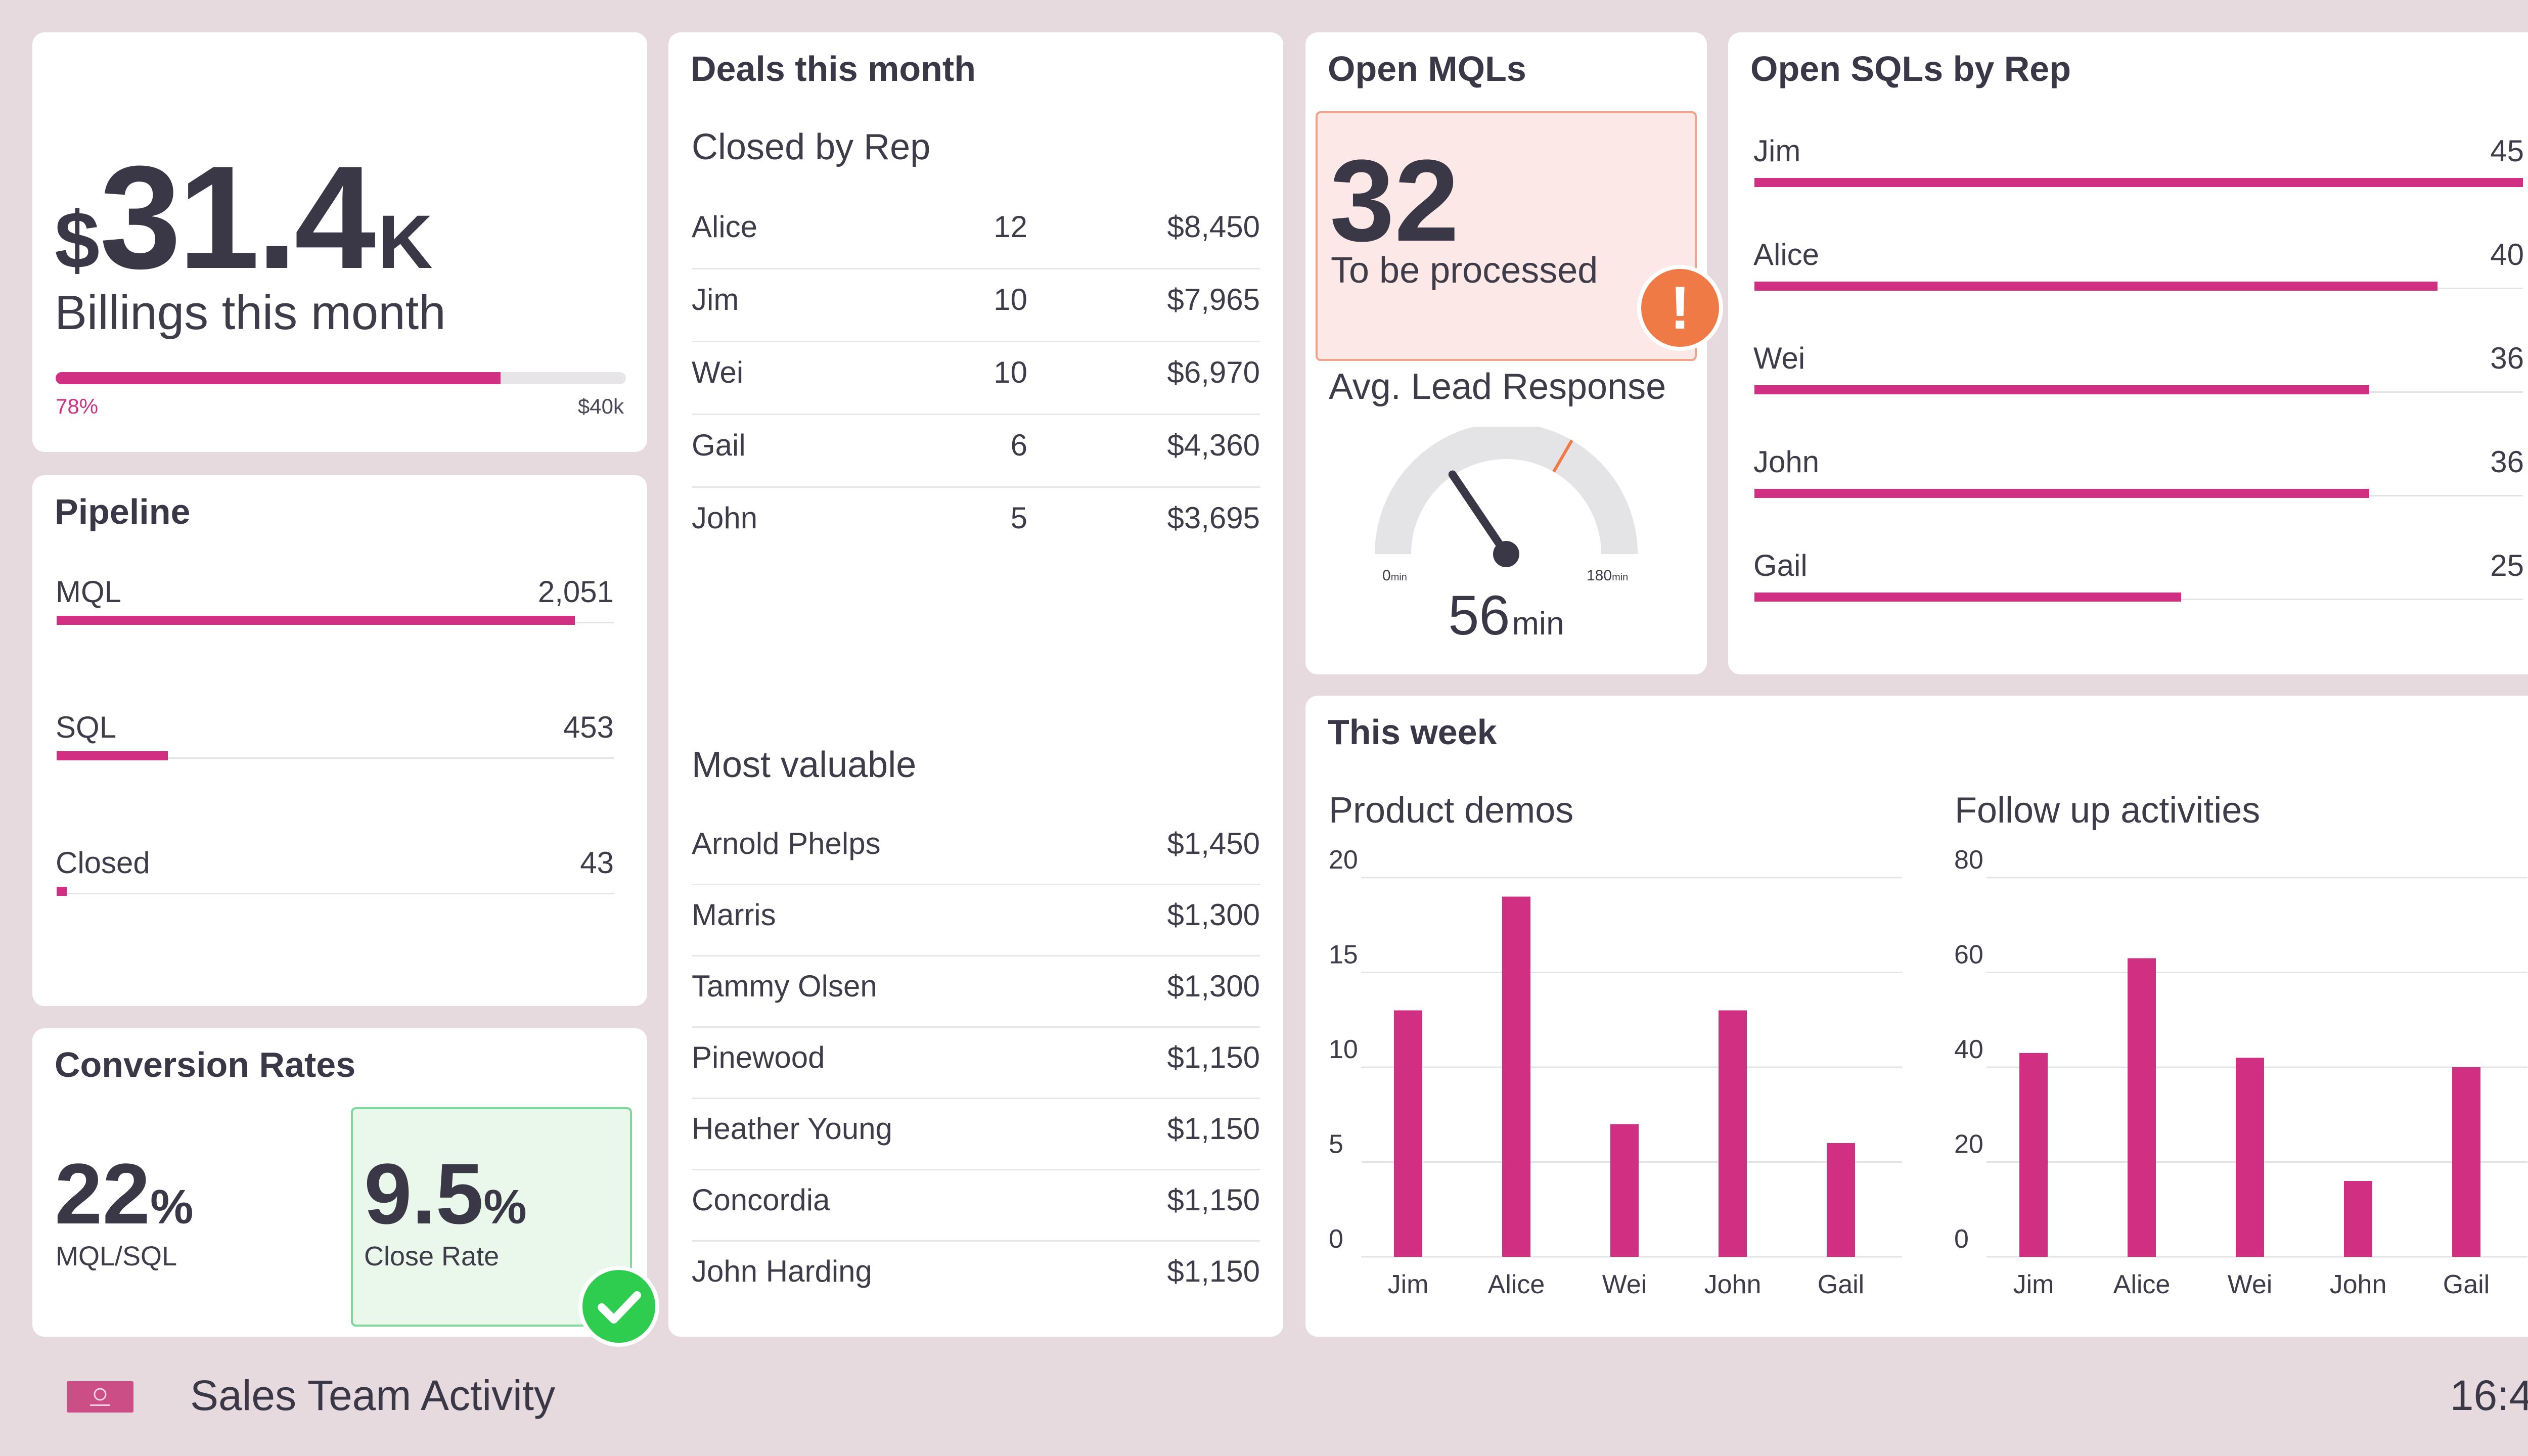 This screenshot has width=2528, height=1456. What do you see at coordinates (1011, 299) in the screenshot?
I see `closed-rep-count: 10` at bounding box center [1011, 299].